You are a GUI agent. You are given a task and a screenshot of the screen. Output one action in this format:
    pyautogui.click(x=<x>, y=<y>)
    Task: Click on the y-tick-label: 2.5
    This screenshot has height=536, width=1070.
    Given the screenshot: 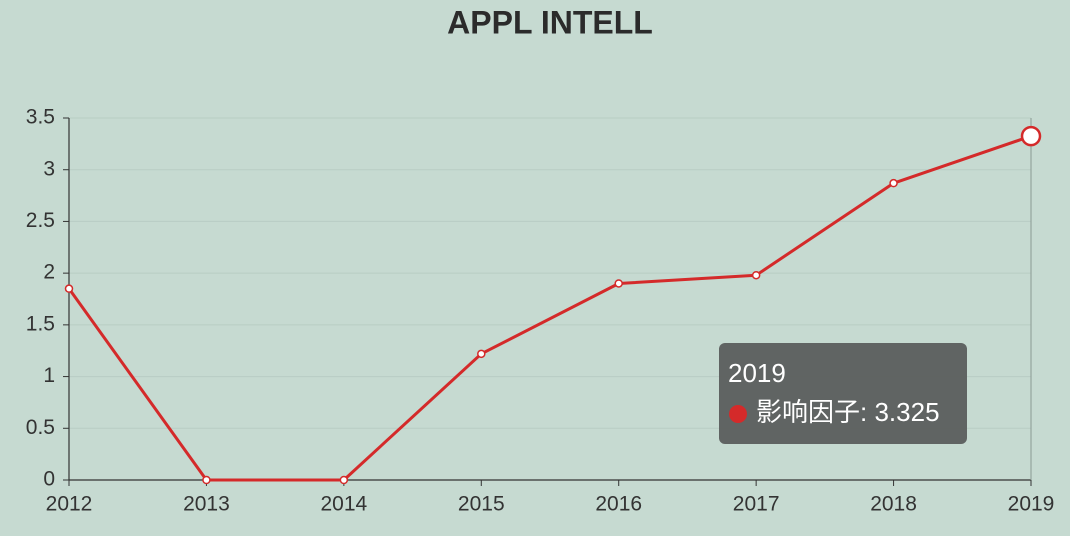 What is the action you would take?
    pyautogui.click(x=40, y=220)
    